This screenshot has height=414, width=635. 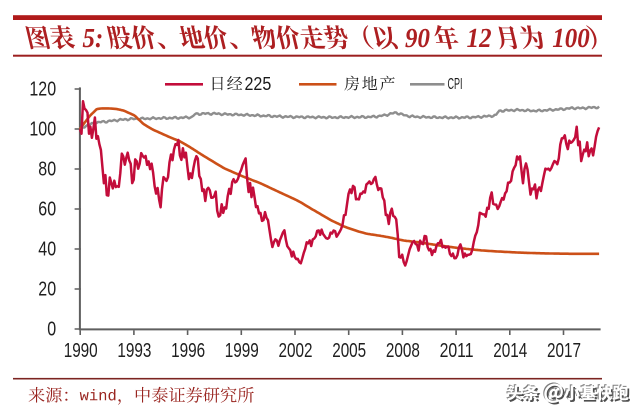 What do you see at coordinates (188, 351) in the screenshot?
I see `svg-text: 1996` at bounding box center [188, 351].